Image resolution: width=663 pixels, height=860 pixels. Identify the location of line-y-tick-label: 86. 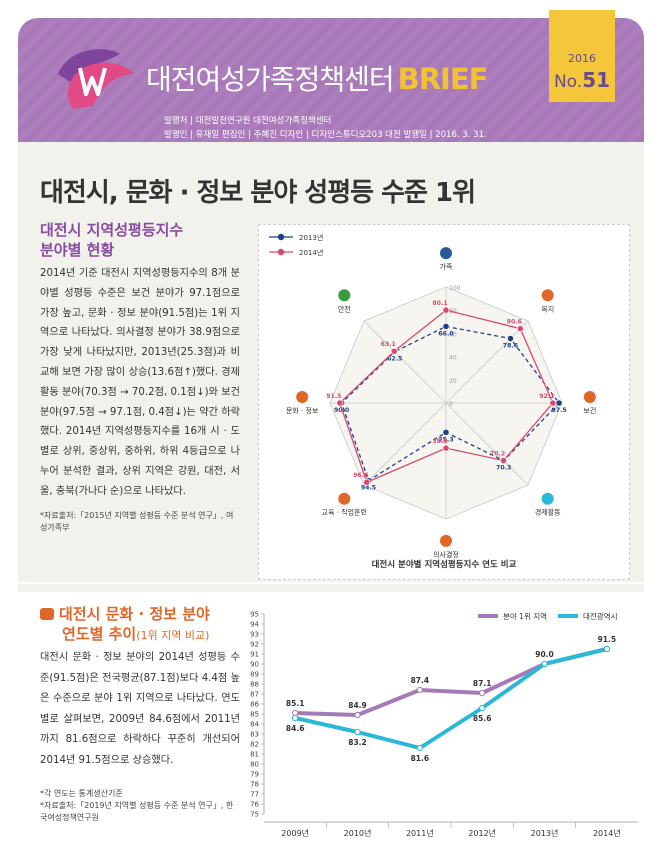
(254, 705).